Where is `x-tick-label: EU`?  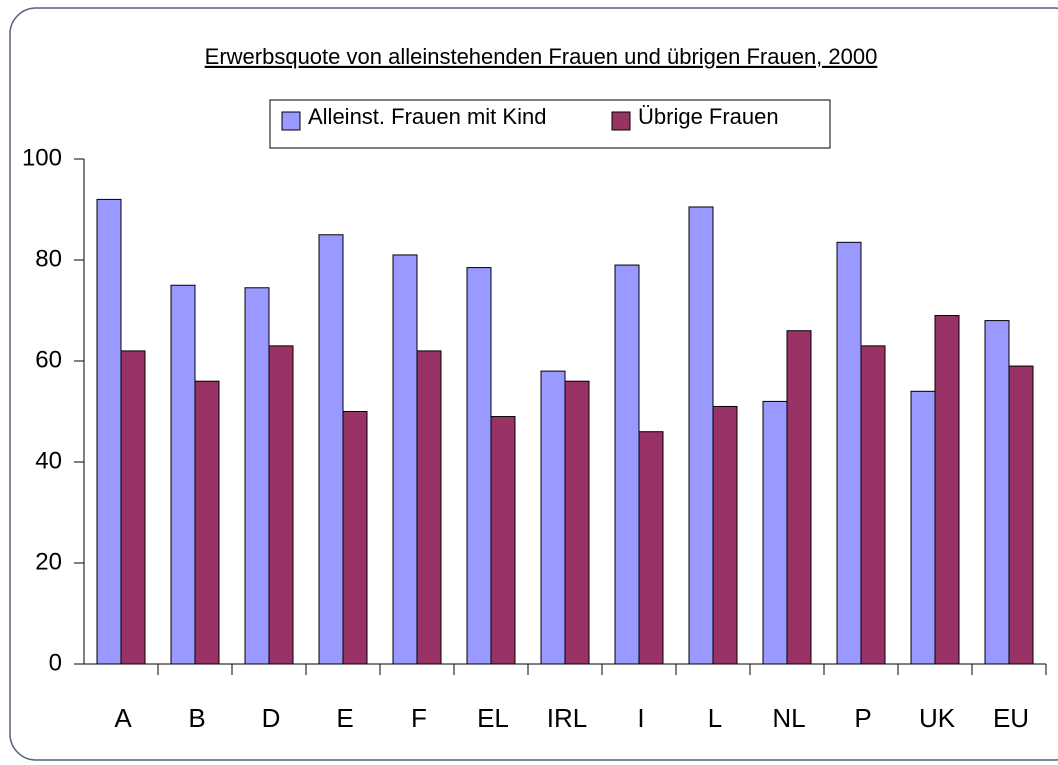 x-tick-label: EU is located at coordinates (1011, 718).